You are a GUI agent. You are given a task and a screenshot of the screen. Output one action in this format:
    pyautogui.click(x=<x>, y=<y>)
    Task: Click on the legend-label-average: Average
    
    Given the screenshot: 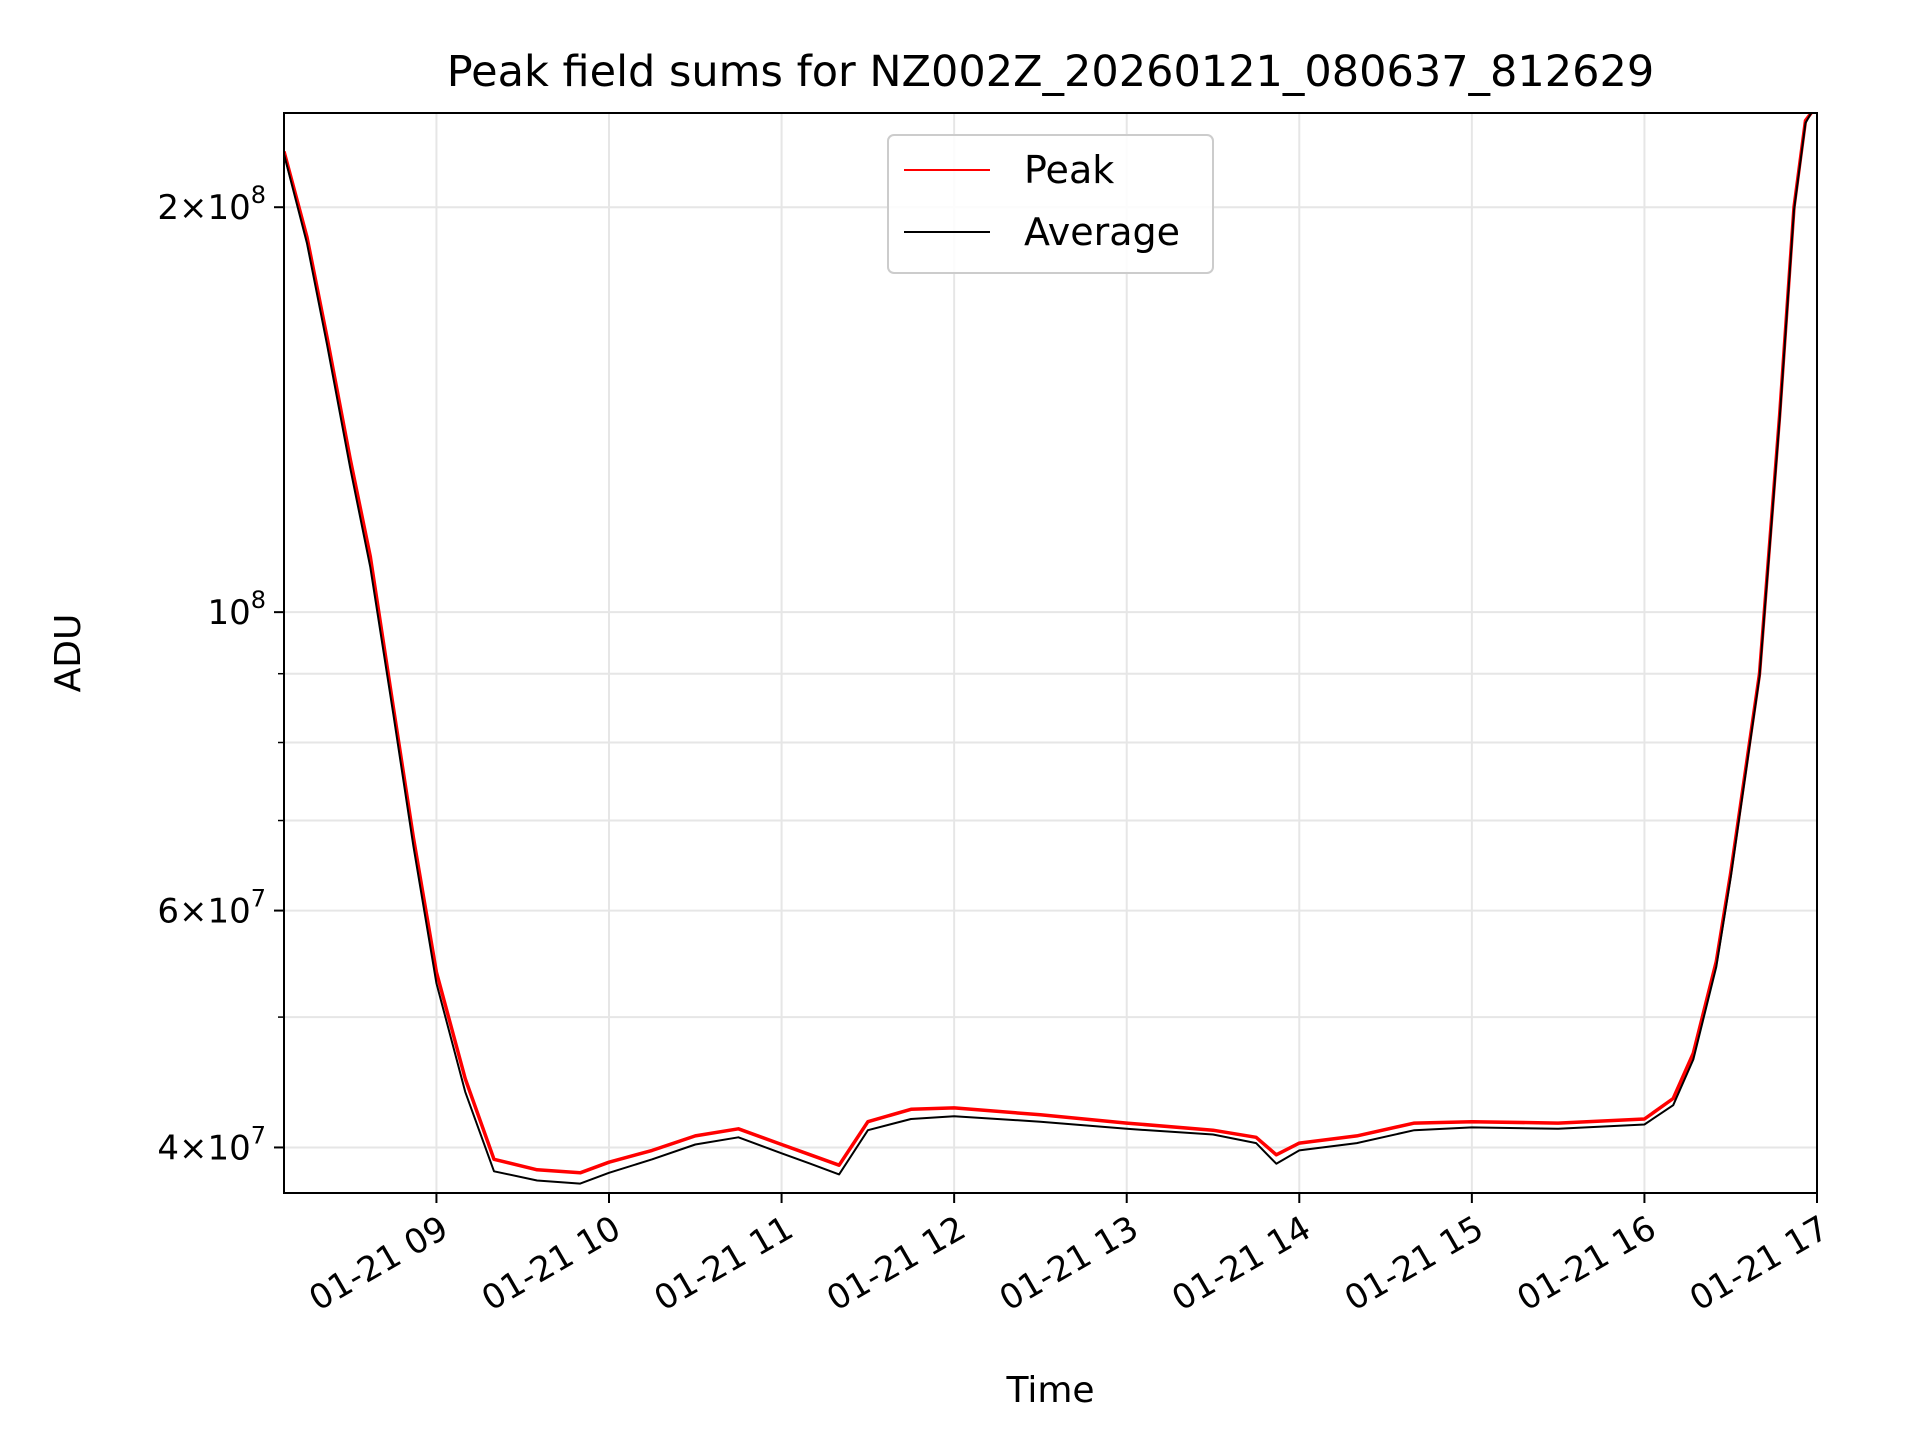 What is the action you would take?
    pyautogui.click(x=1102, y=232)
    